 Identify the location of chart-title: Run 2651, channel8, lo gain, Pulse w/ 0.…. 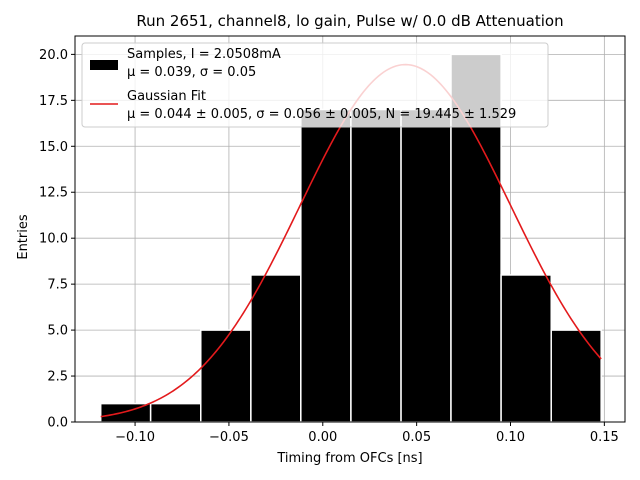
(349, 21).